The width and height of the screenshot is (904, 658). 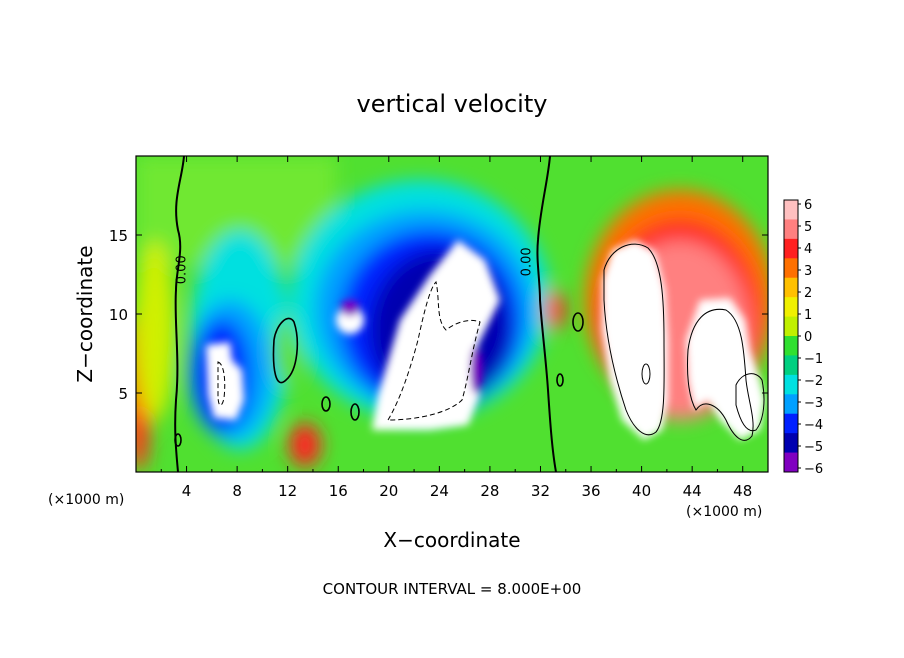 I want to click on colorbar-label-2: 4, so click(x=808, y=249).